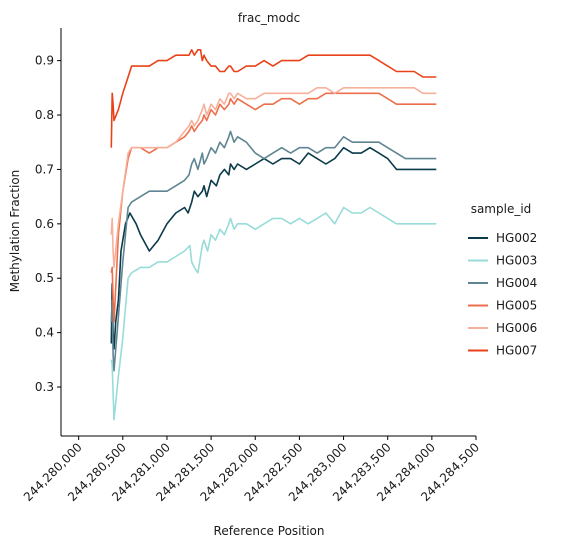  What do you see at coordinates (44, 169) in the screenshot?
I see `y-tick-label: 0.7` at bounding box center [44, 169].